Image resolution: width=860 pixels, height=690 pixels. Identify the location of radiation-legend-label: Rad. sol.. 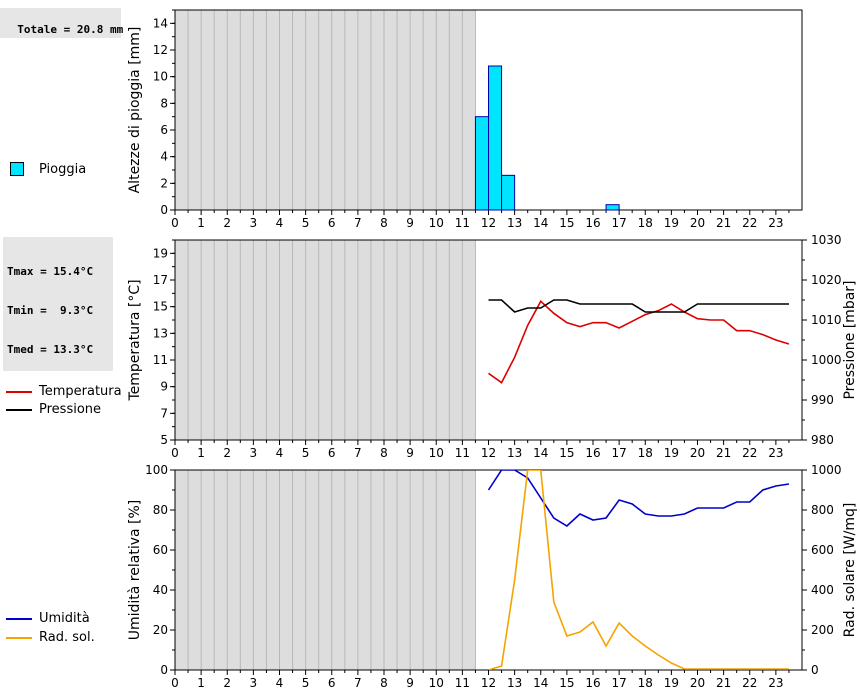
(67, 637).